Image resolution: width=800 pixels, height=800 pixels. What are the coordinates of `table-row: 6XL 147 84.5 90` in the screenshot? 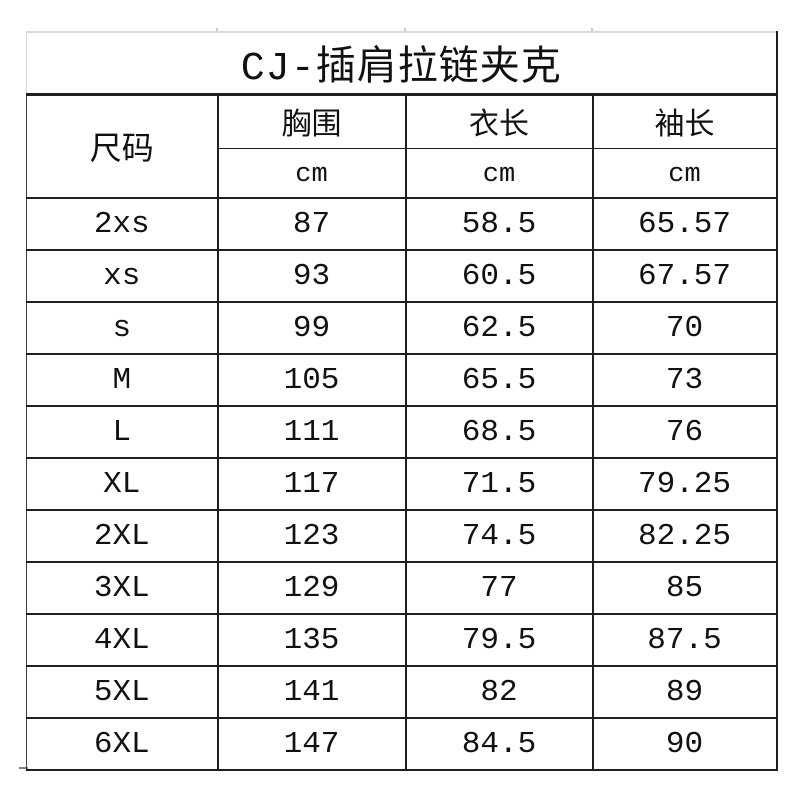 It's located at (402, 744).